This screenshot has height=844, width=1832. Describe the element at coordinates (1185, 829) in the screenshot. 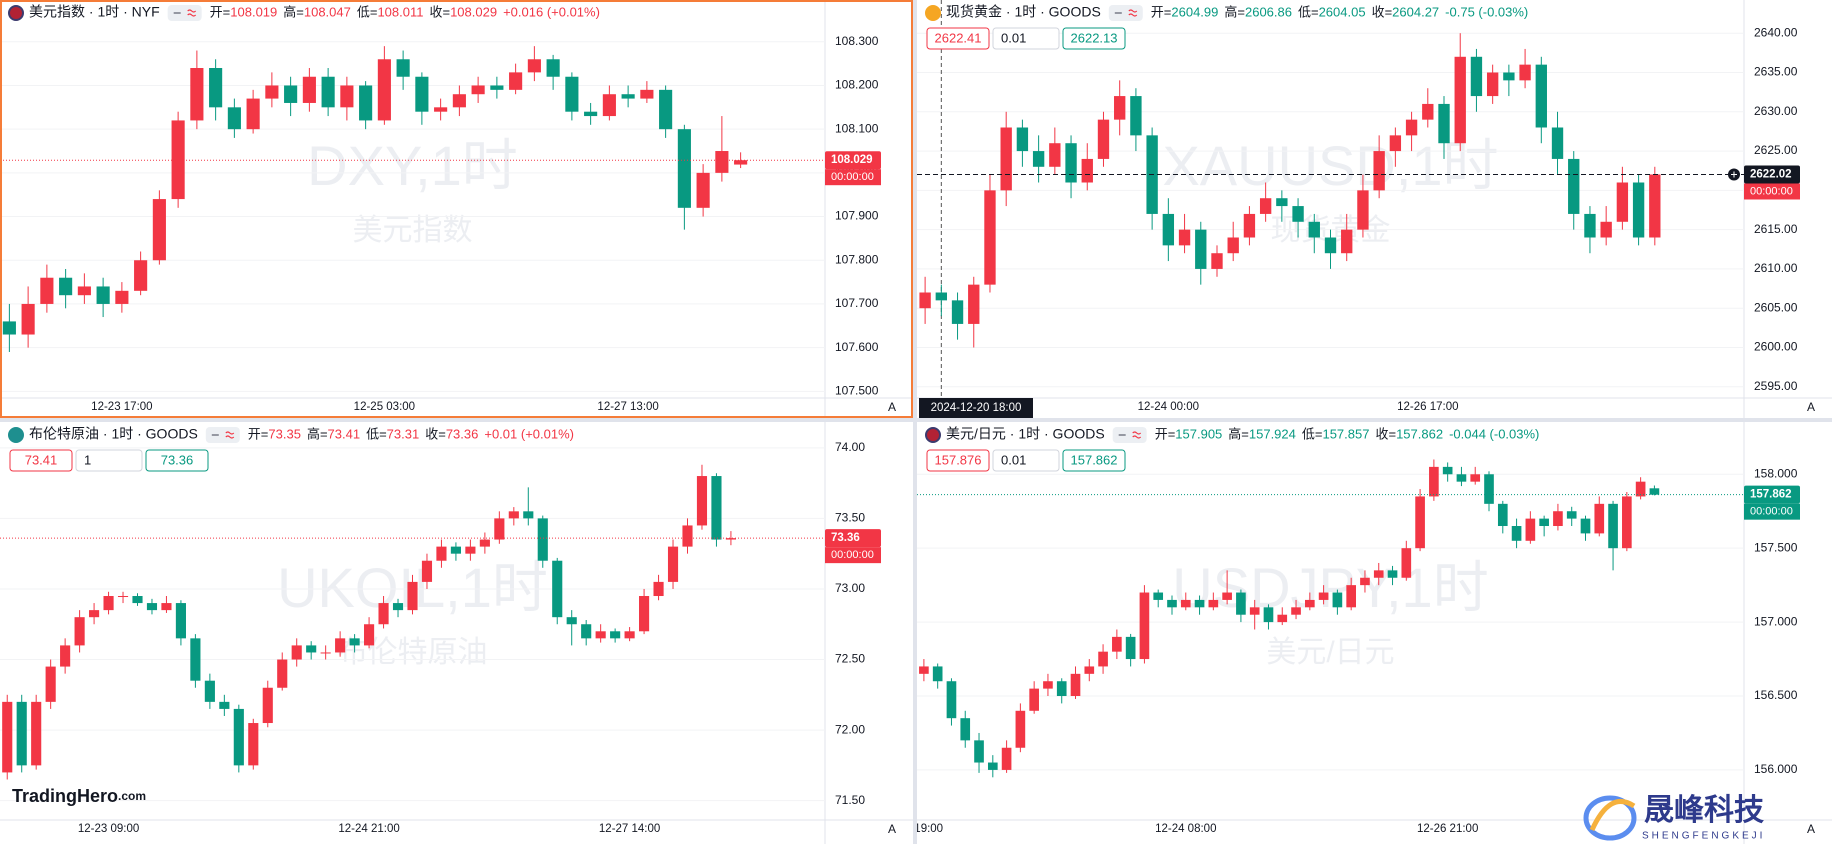

I see `x-tick-label: 12-24 08:00` at that location.